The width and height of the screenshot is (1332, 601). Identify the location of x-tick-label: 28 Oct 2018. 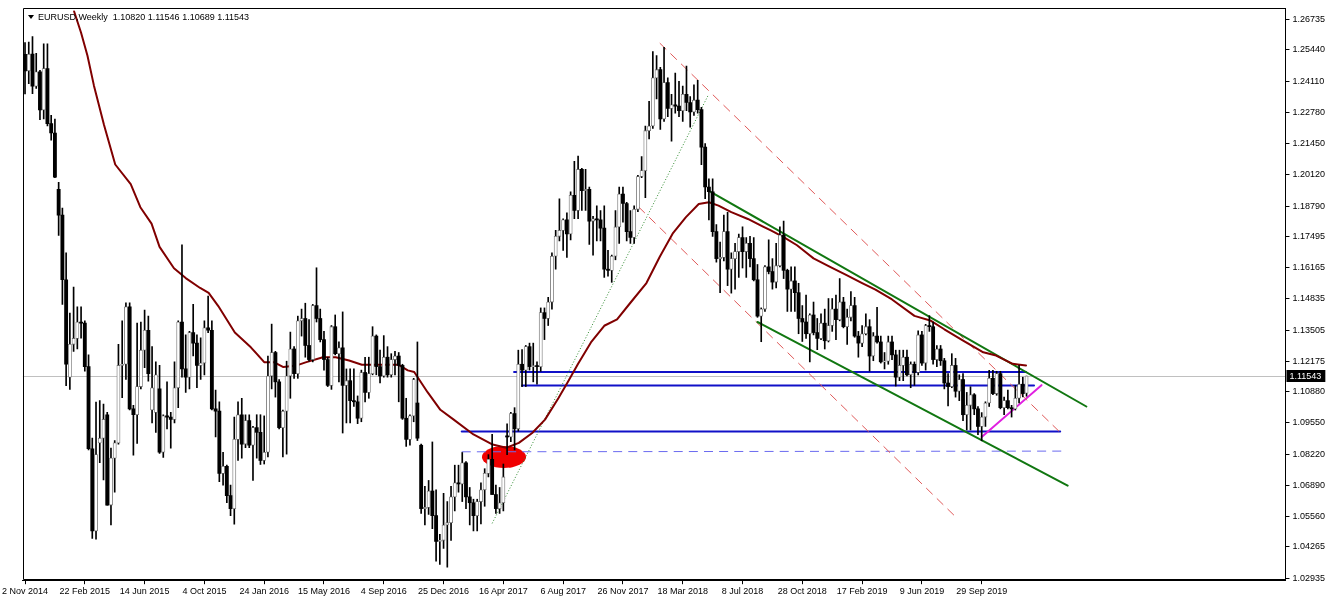
(802, 591).